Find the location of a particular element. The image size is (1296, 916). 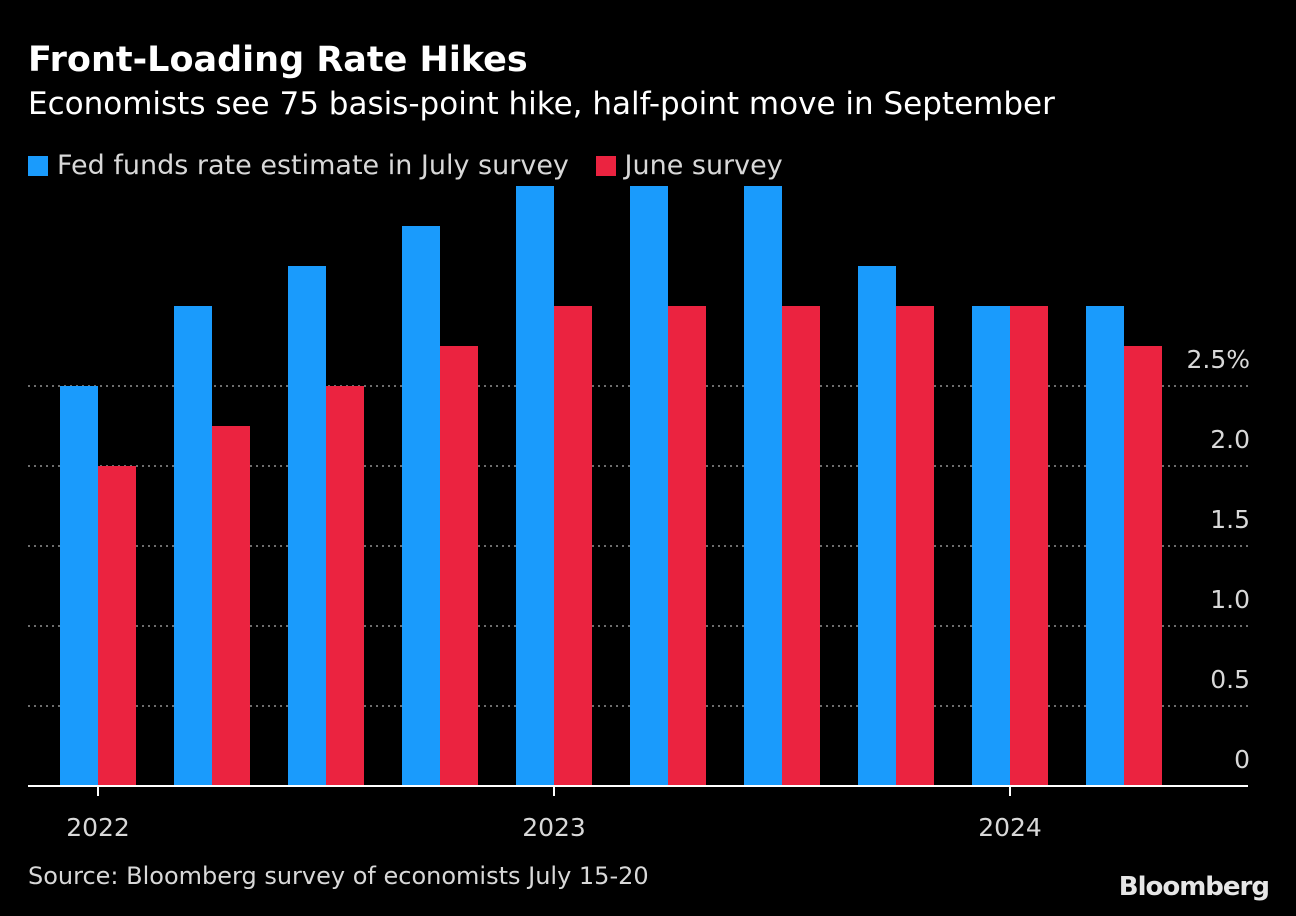

legend-label-june: June survey is located at coordinates (703, 165).